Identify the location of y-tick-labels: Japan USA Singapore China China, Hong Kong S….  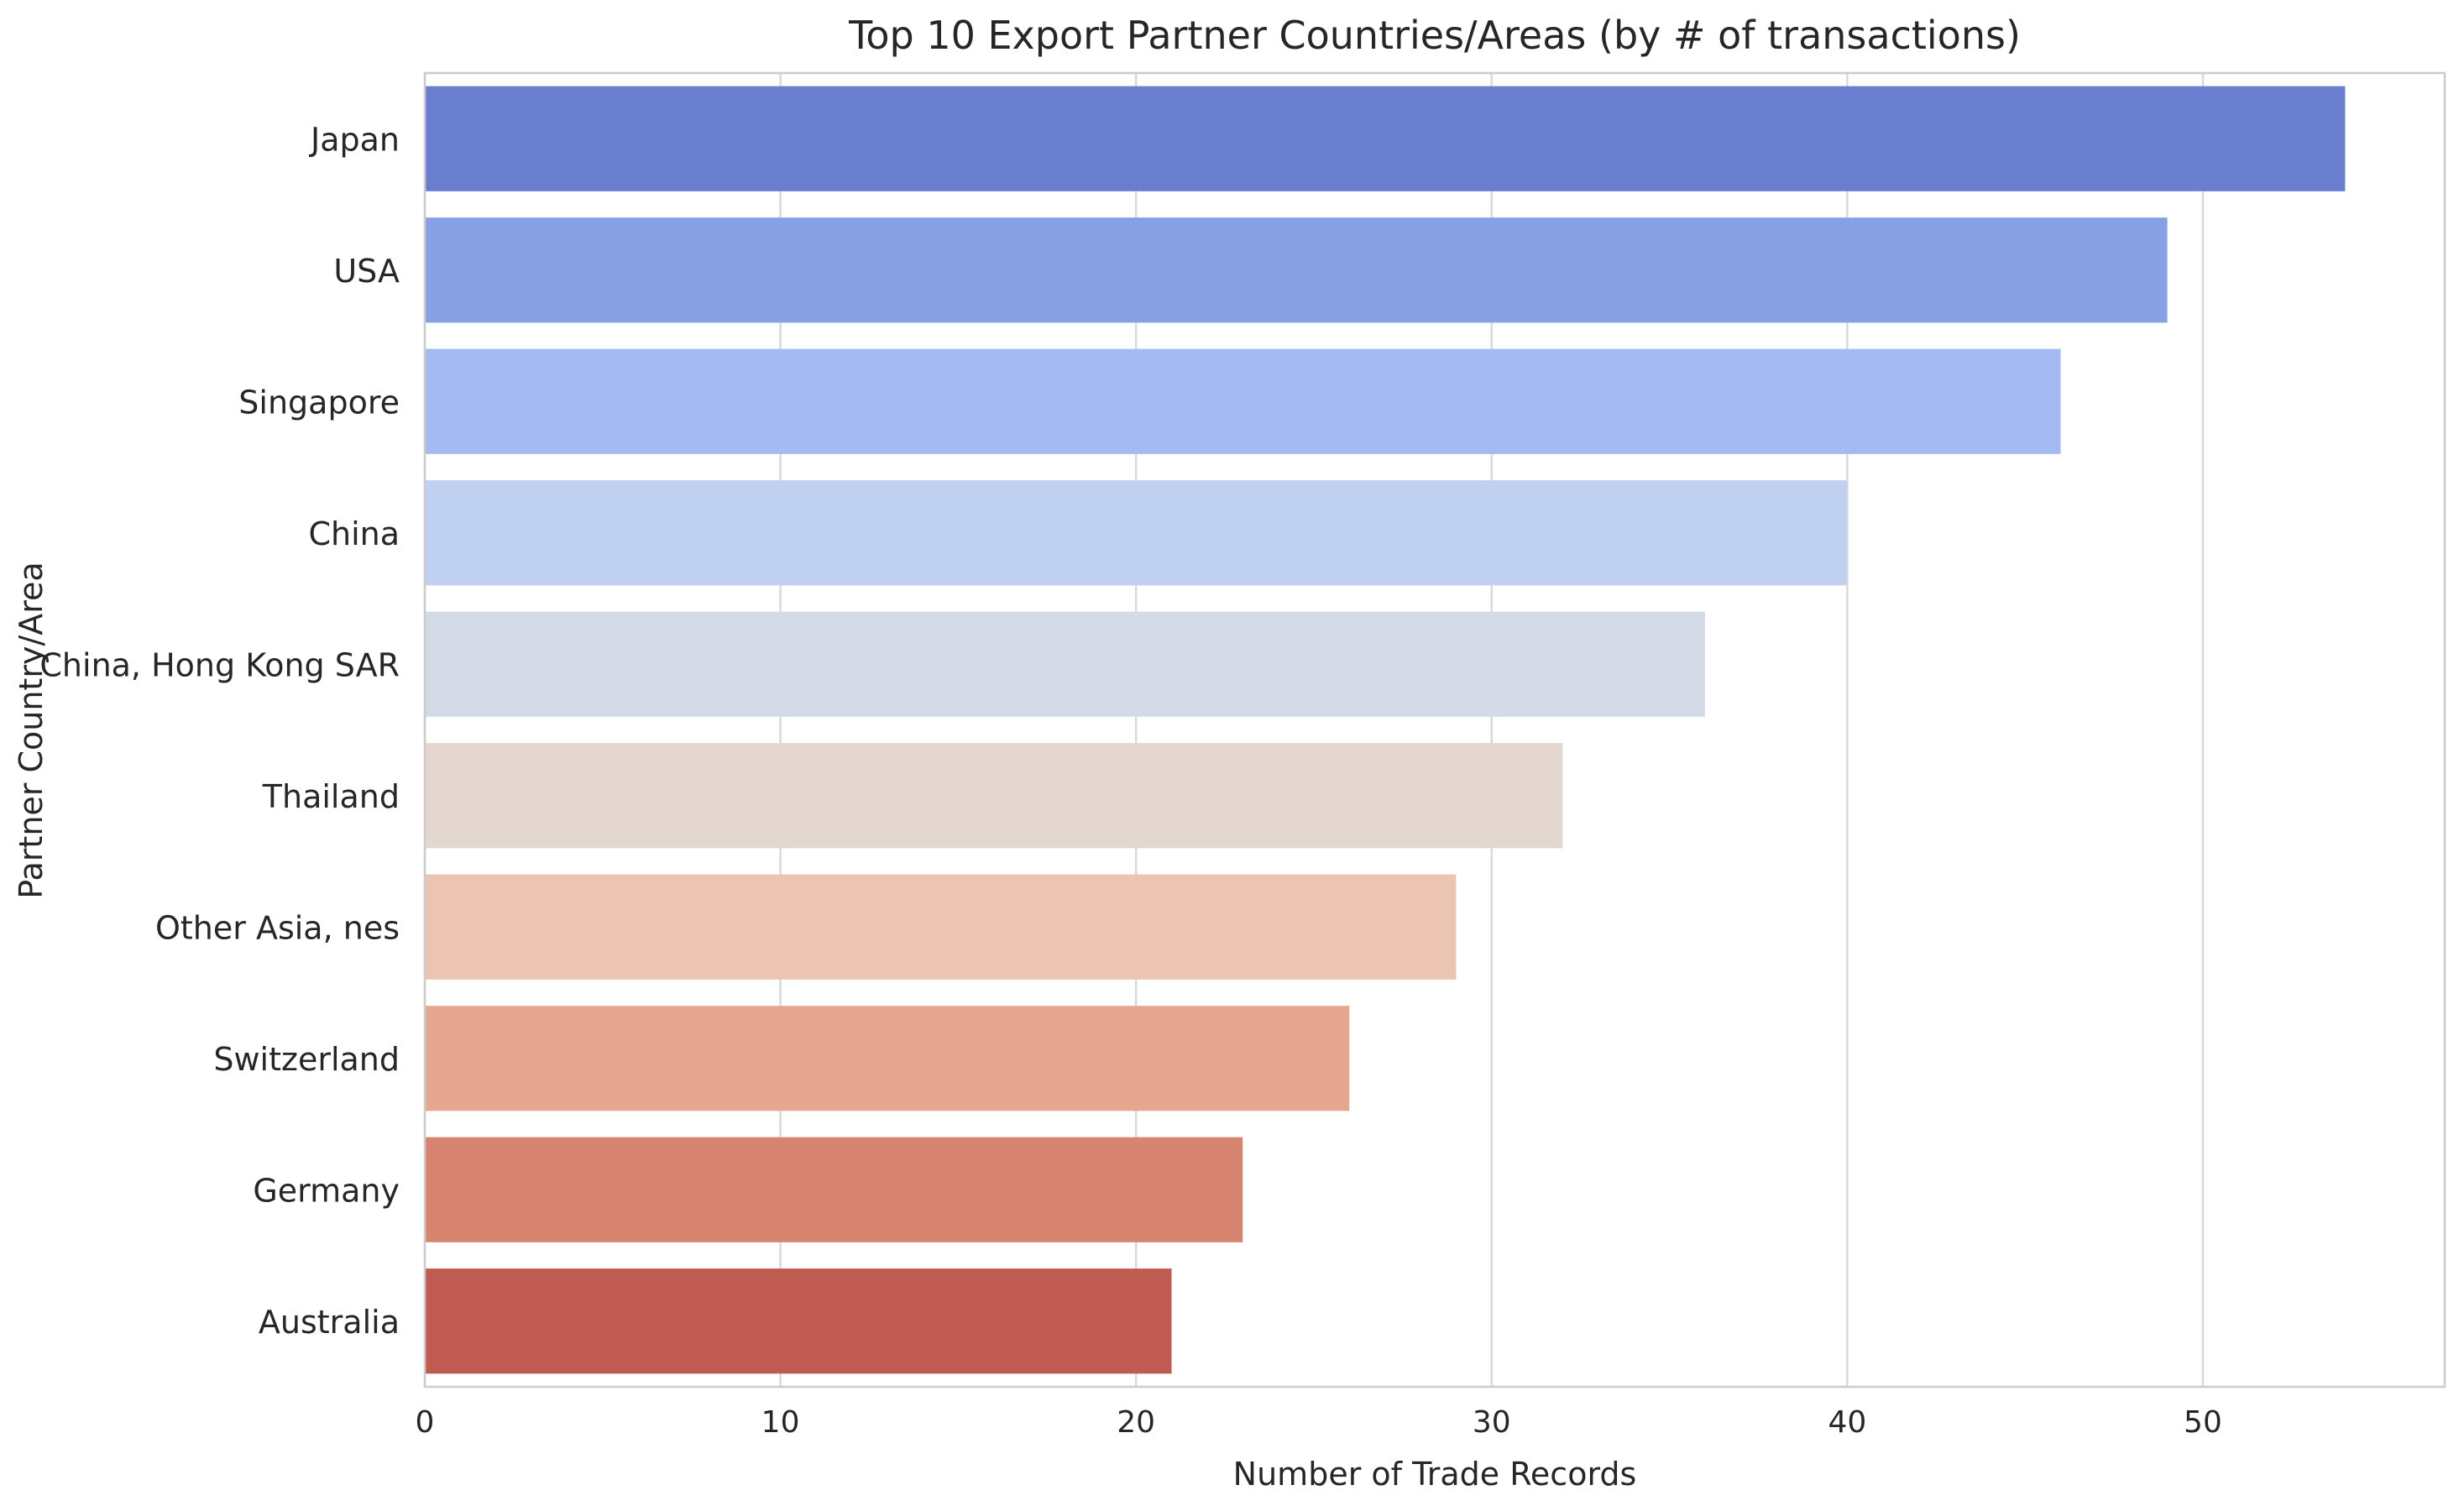
(220, 731).